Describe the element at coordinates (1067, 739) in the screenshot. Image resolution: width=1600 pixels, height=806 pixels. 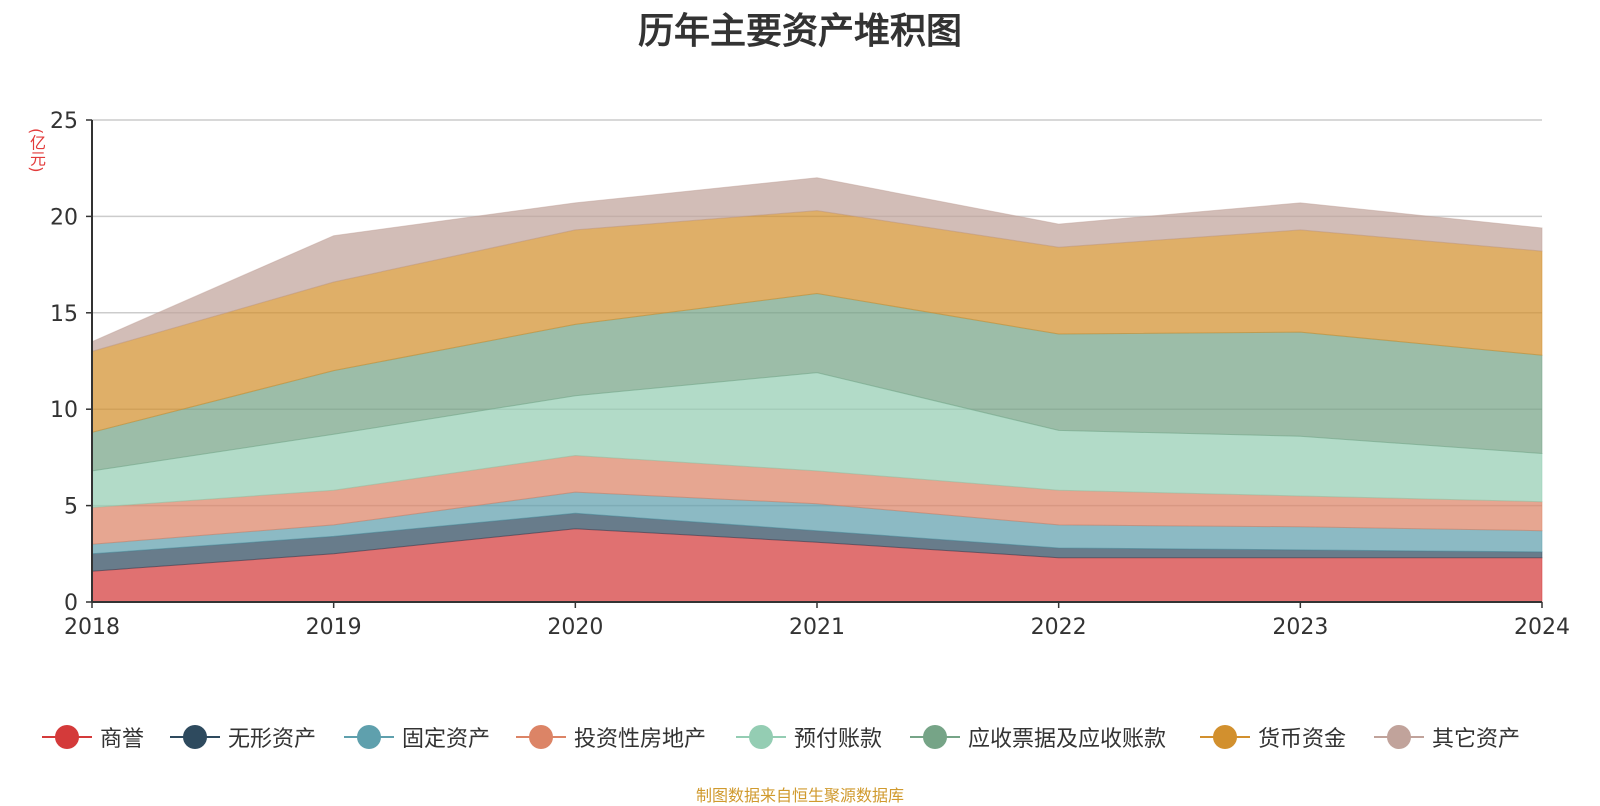
I see `legend-label: 应收票据及应收账款` at that location.